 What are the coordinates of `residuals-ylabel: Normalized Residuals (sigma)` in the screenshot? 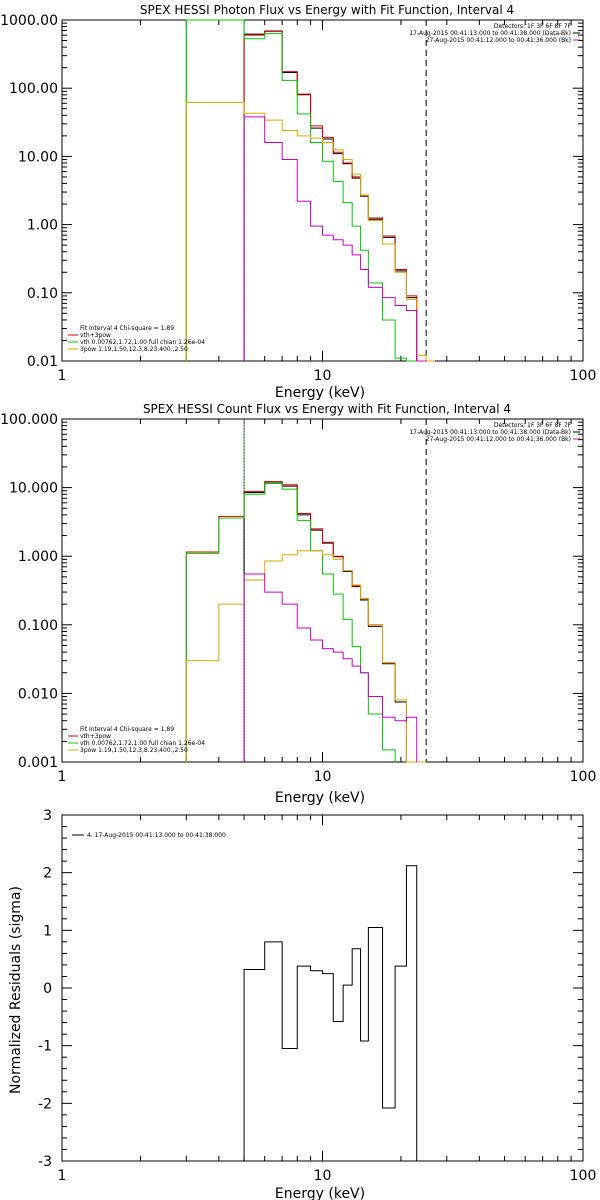 It's located at (16, 990).